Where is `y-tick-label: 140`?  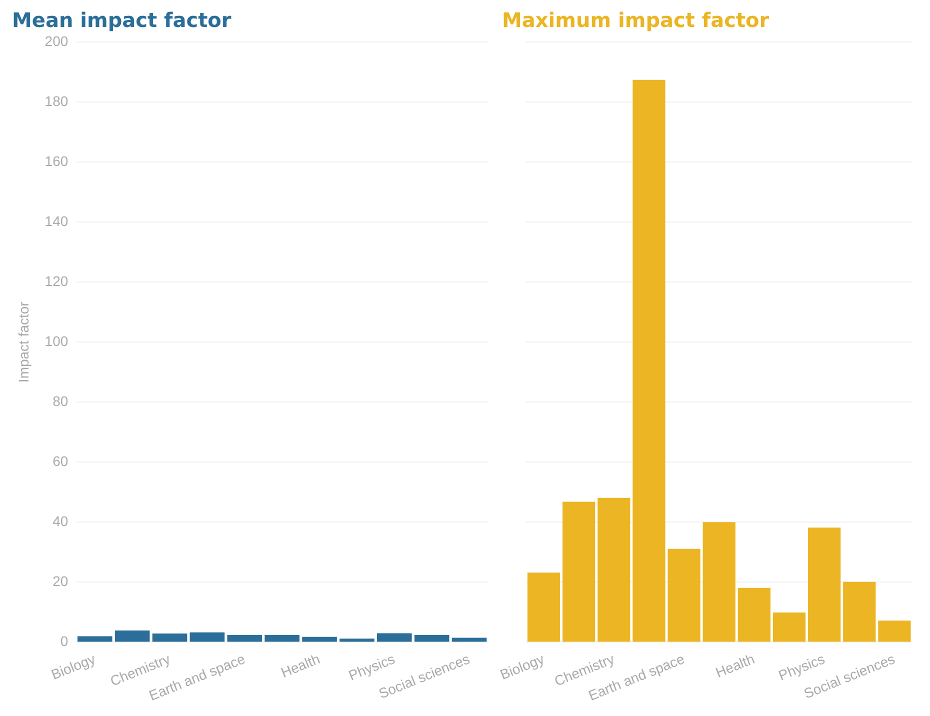 y-tick-label: 140 is located at coordinates (56, 220).